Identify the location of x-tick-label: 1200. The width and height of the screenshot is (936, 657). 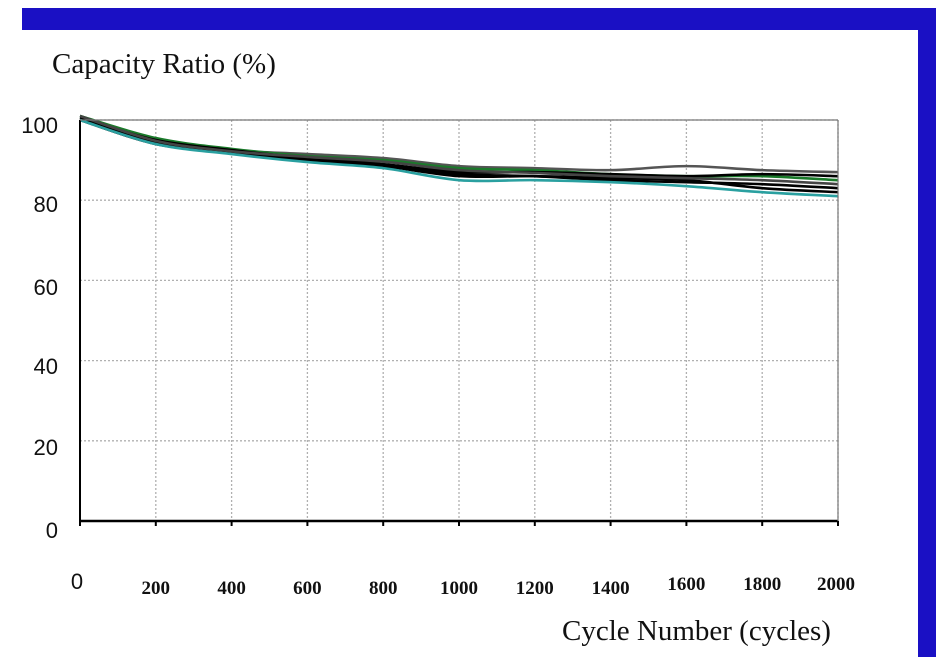
(535, 588).